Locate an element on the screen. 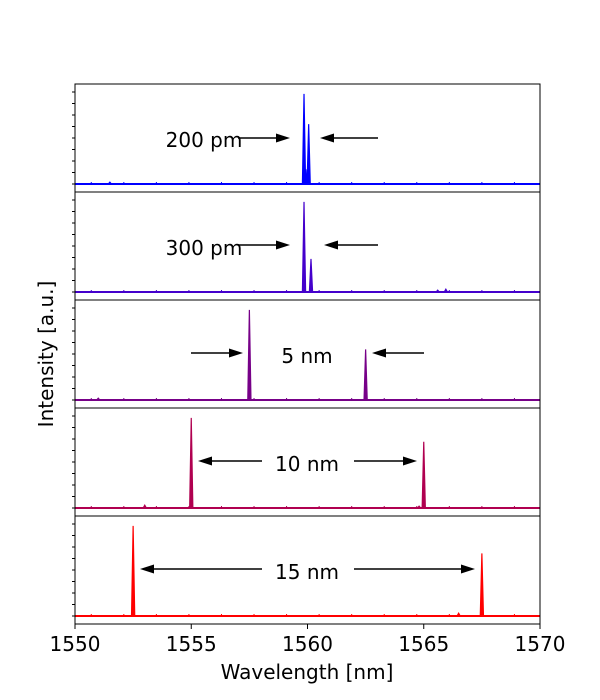 The height and width of the screenshot is (700, 600). spectrum-panel: 10 nm is located at coordinates (306, 462).